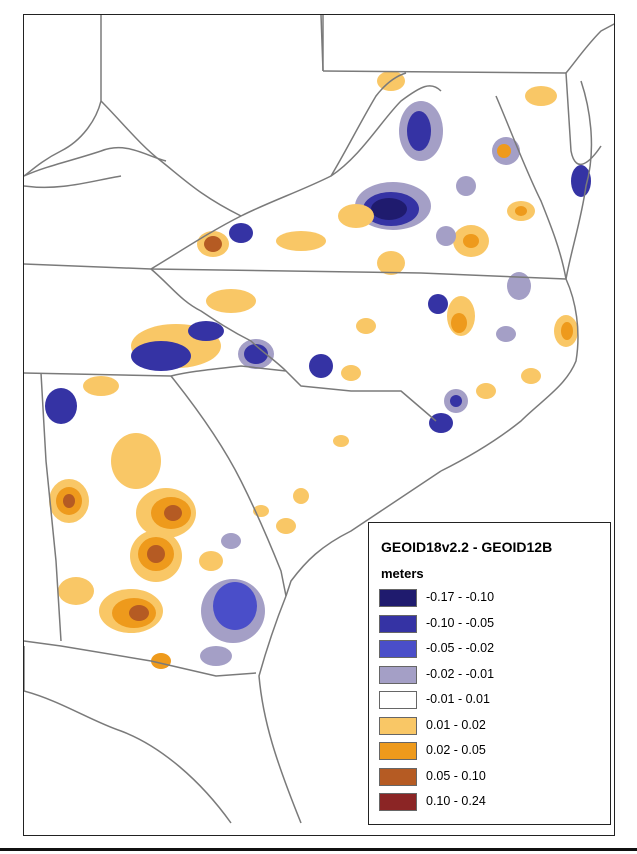 The width and height of the screenshot is (637, 854). What do you see at coordinates (589, 48) in the screenshot?
I see `nj-line` at bounding box center [589, 48].